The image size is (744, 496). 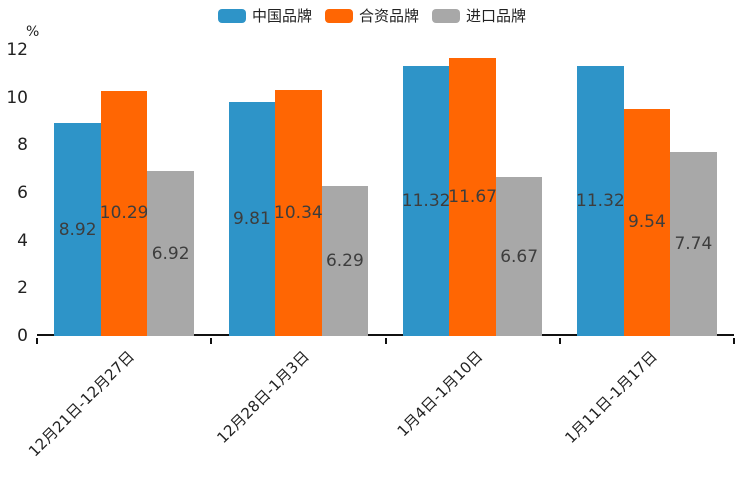 I want to click on y-tick-label: 10, so click(x=17, y=97).